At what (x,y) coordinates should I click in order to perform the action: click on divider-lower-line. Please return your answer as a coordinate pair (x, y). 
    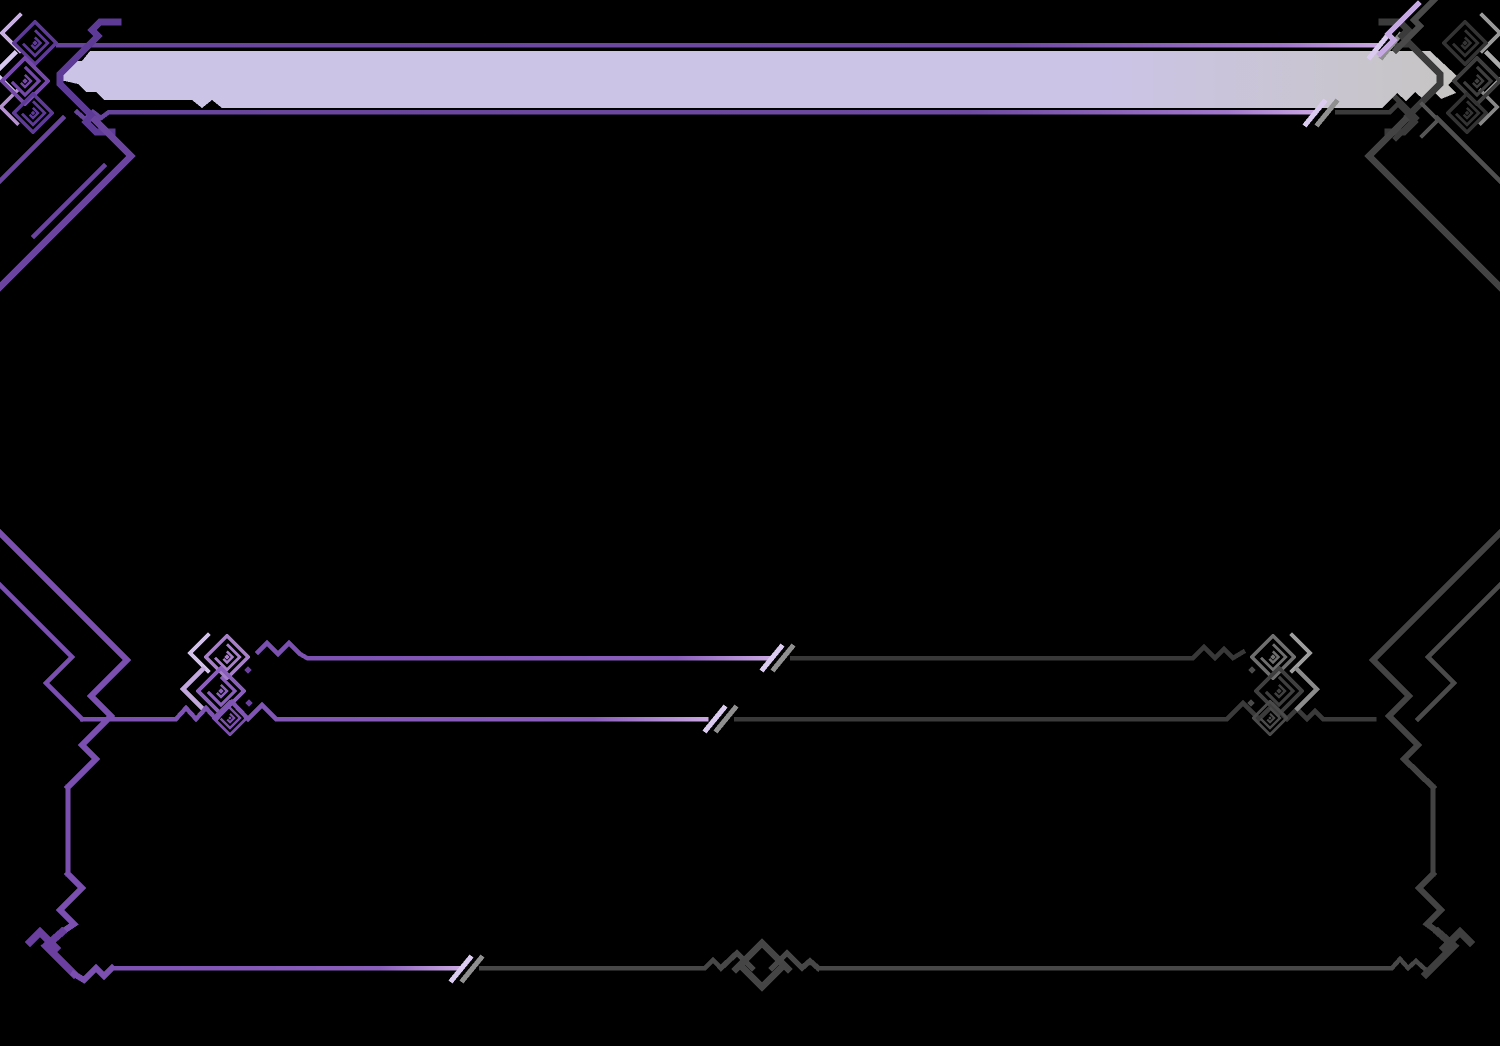
    Looking at the image, I should click on (728, 716).